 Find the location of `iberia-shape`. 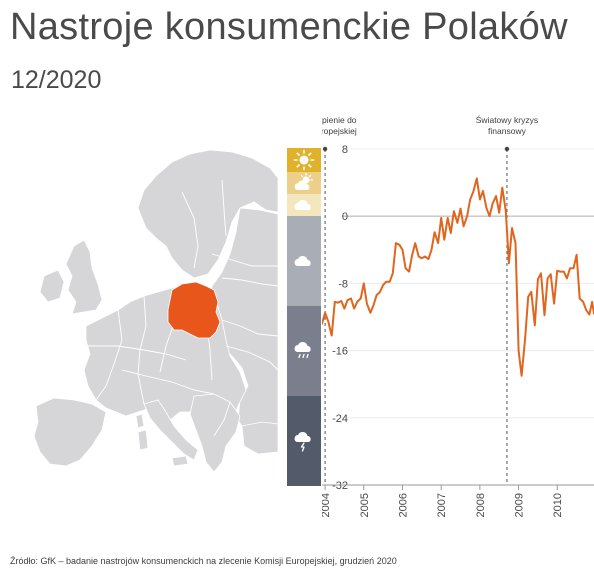

iberia-shape is located at coordinates (70, 432).